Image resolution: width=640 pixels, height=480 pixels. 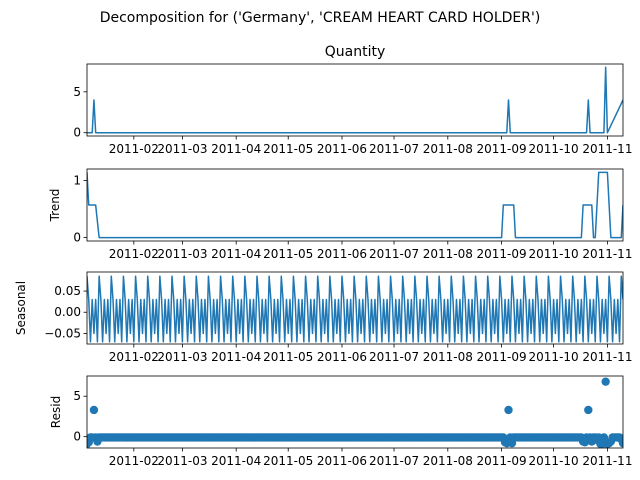 What do you see at coordinates (554, 461) in the screenshot?
I see `resid-xtick-label: 2011-10` at bounding box center [554, 461].